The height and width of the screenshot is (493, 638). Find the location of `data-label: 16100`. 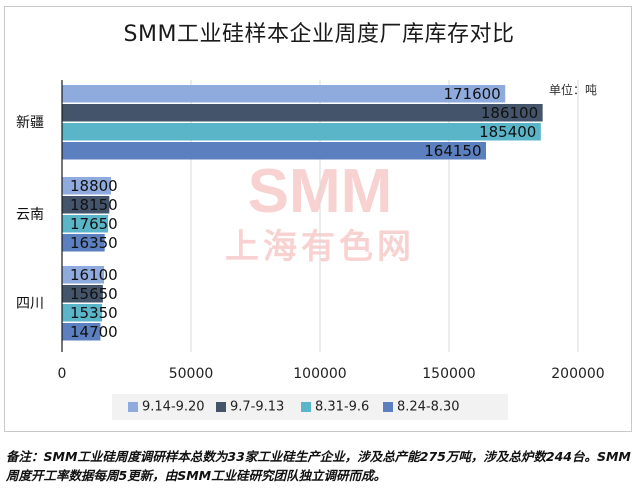

data-label: 16100 is located at coordinates (94, 275).